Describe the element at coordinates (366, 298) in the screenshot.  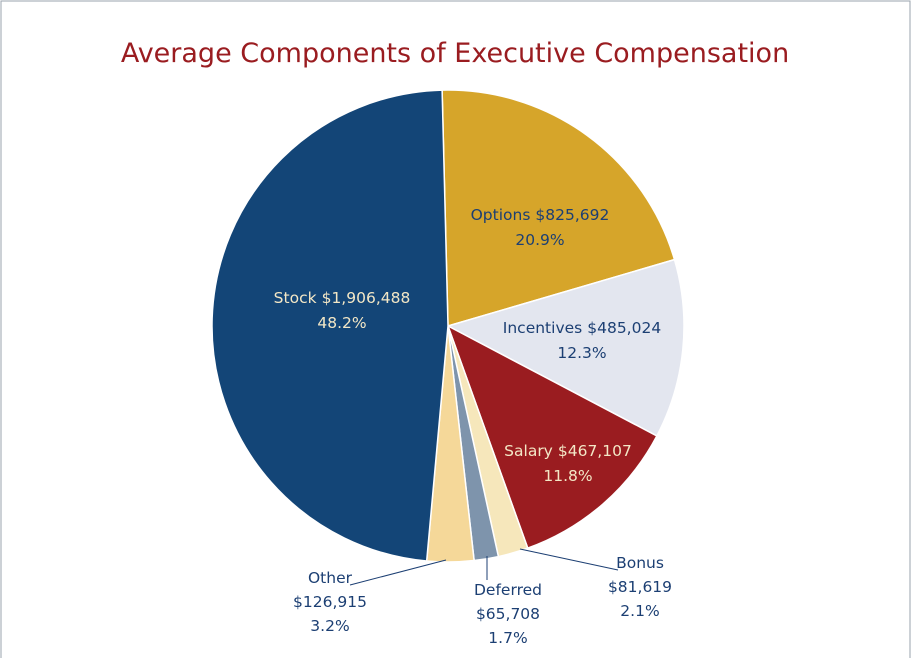
I see `value-label: $1,906,488` at that location.